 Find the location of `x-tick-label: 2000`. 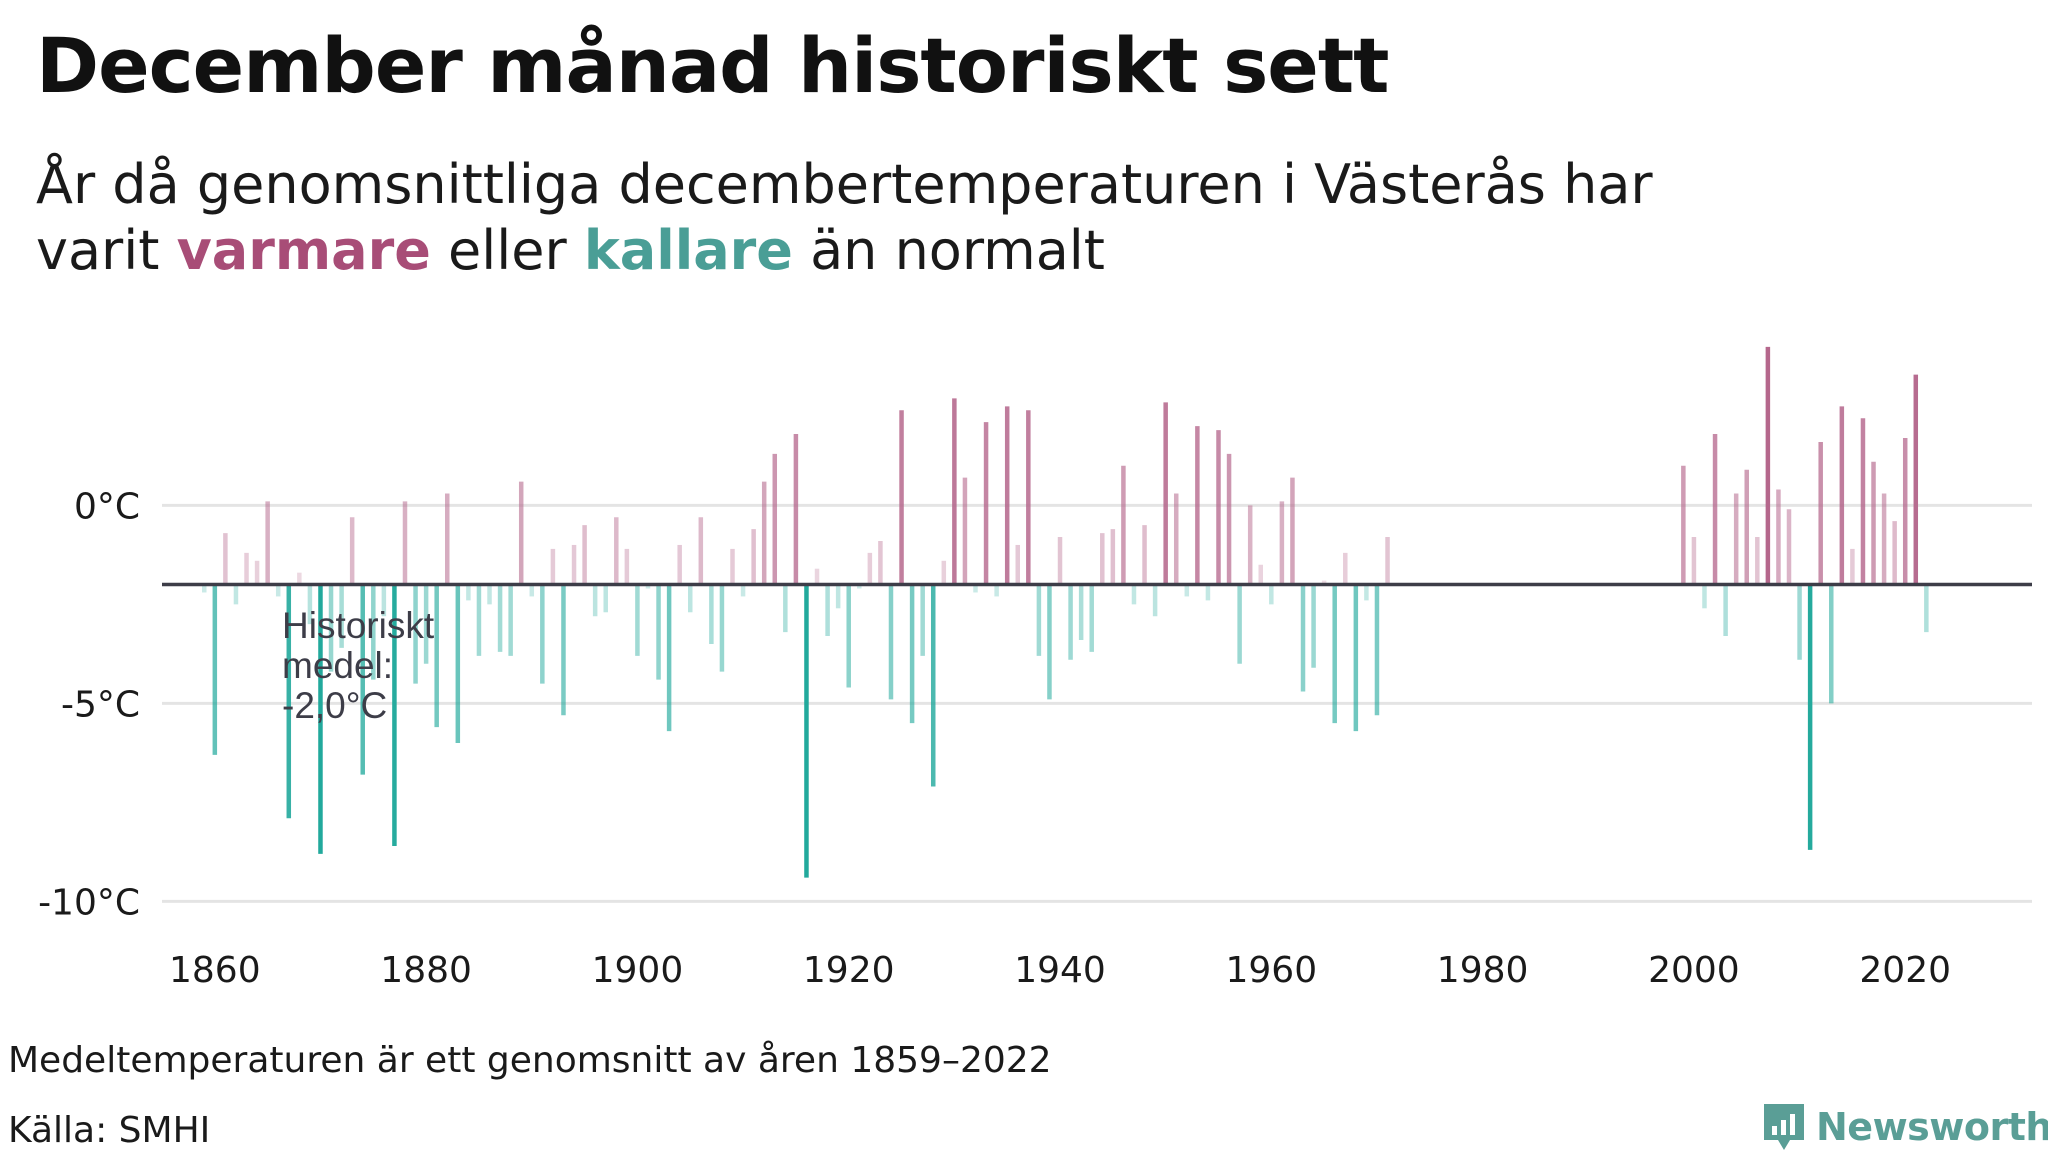

x-tick-label: 2000 is located at coordinates (1694, 970).